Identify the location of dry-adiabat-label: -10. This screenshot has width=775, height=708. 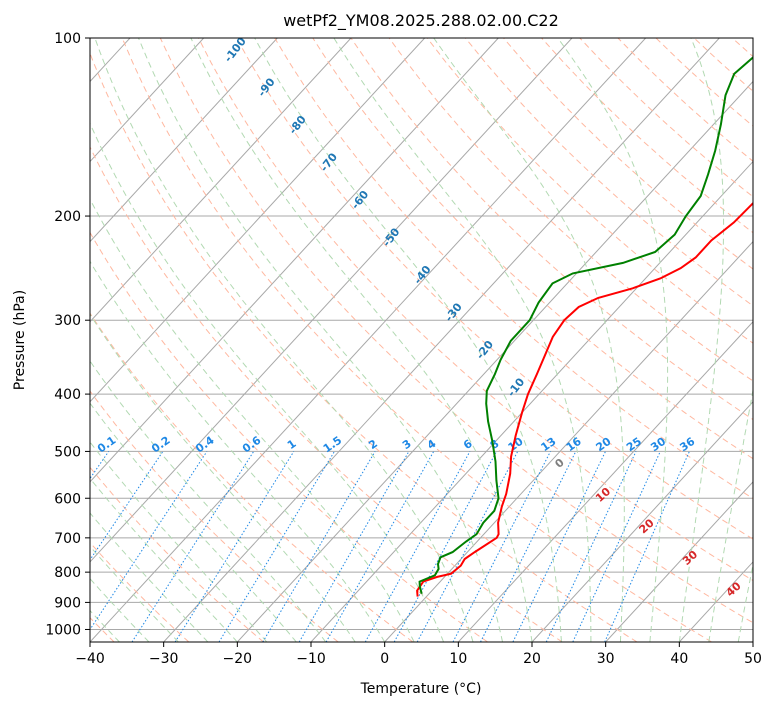
(516, 387).